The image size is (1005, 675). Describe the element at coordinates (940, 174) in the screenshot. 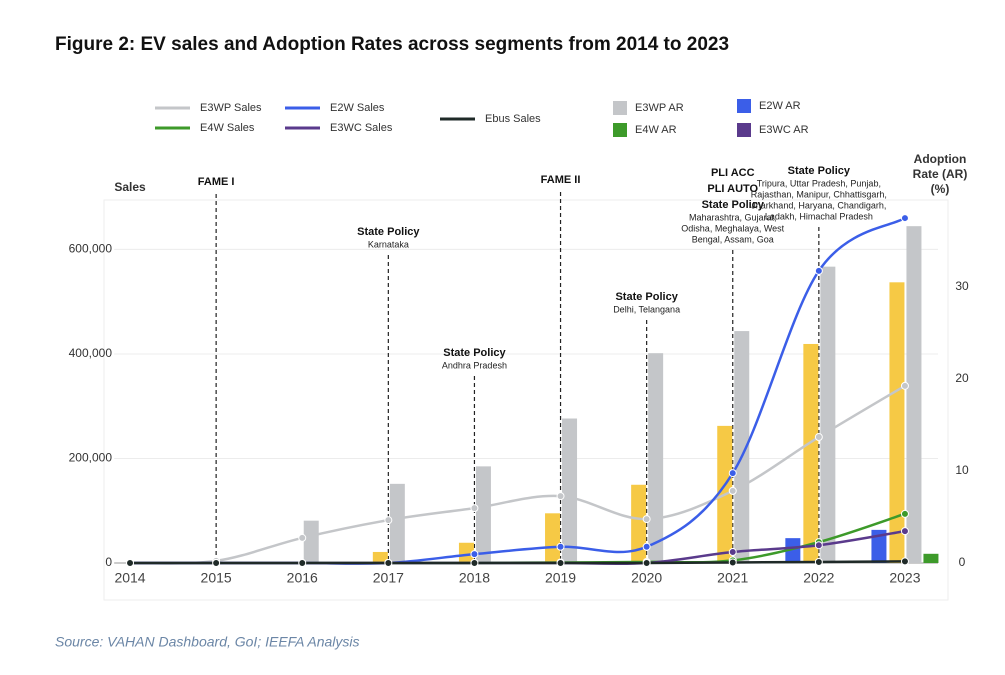

I see `y2-axis-title: Rate (AR)` at that location.